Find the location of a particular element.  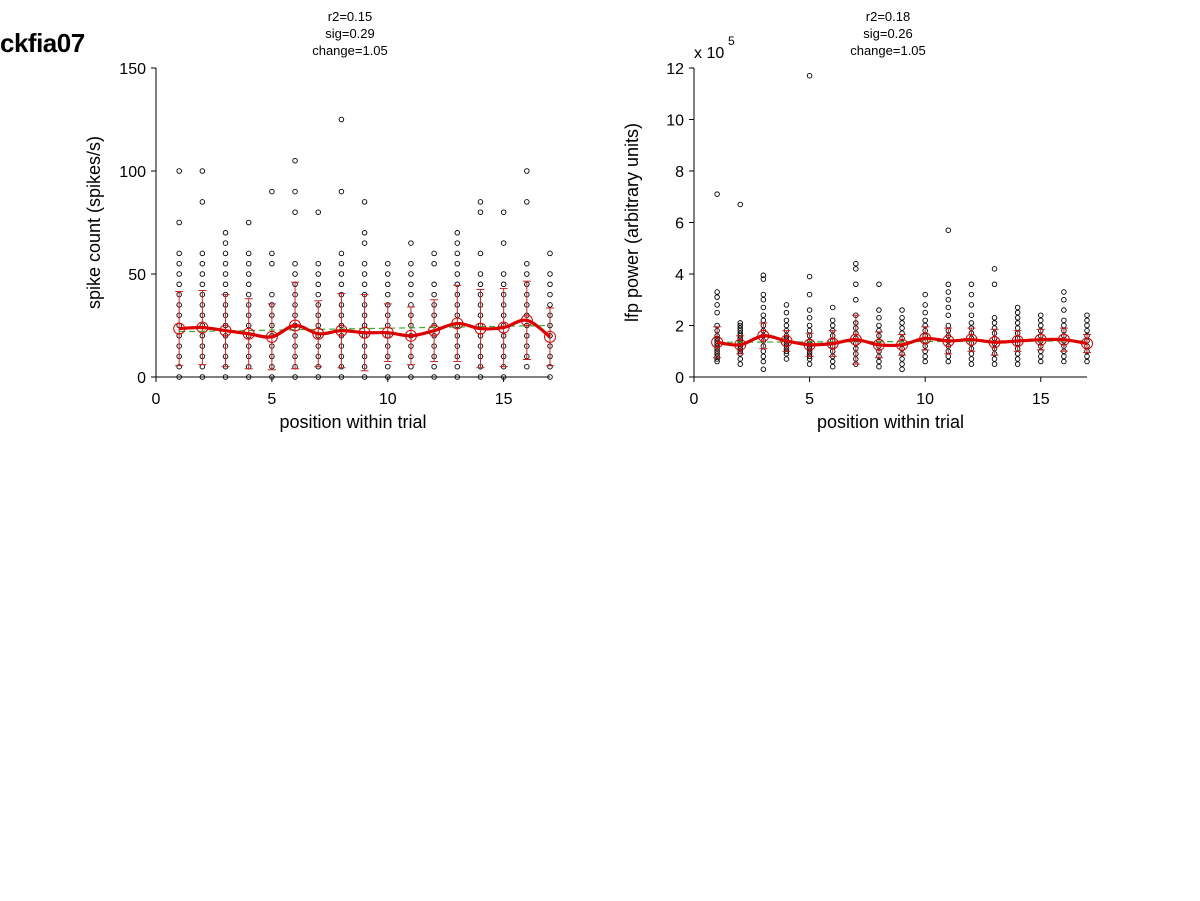

left-x-tick-label: 10 is located at coordinates (388, 399).